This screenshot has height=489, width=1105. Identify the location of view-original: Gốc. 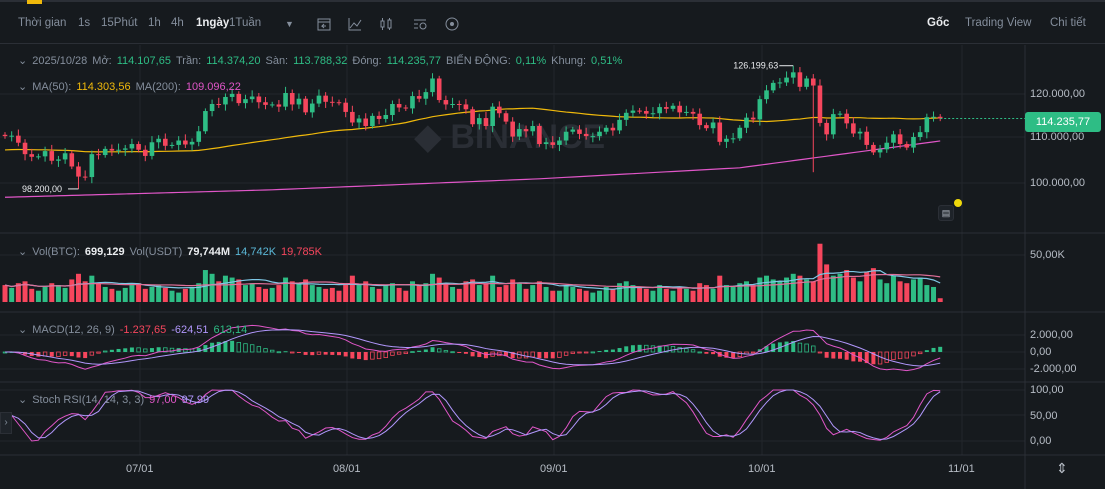
(938, 23).